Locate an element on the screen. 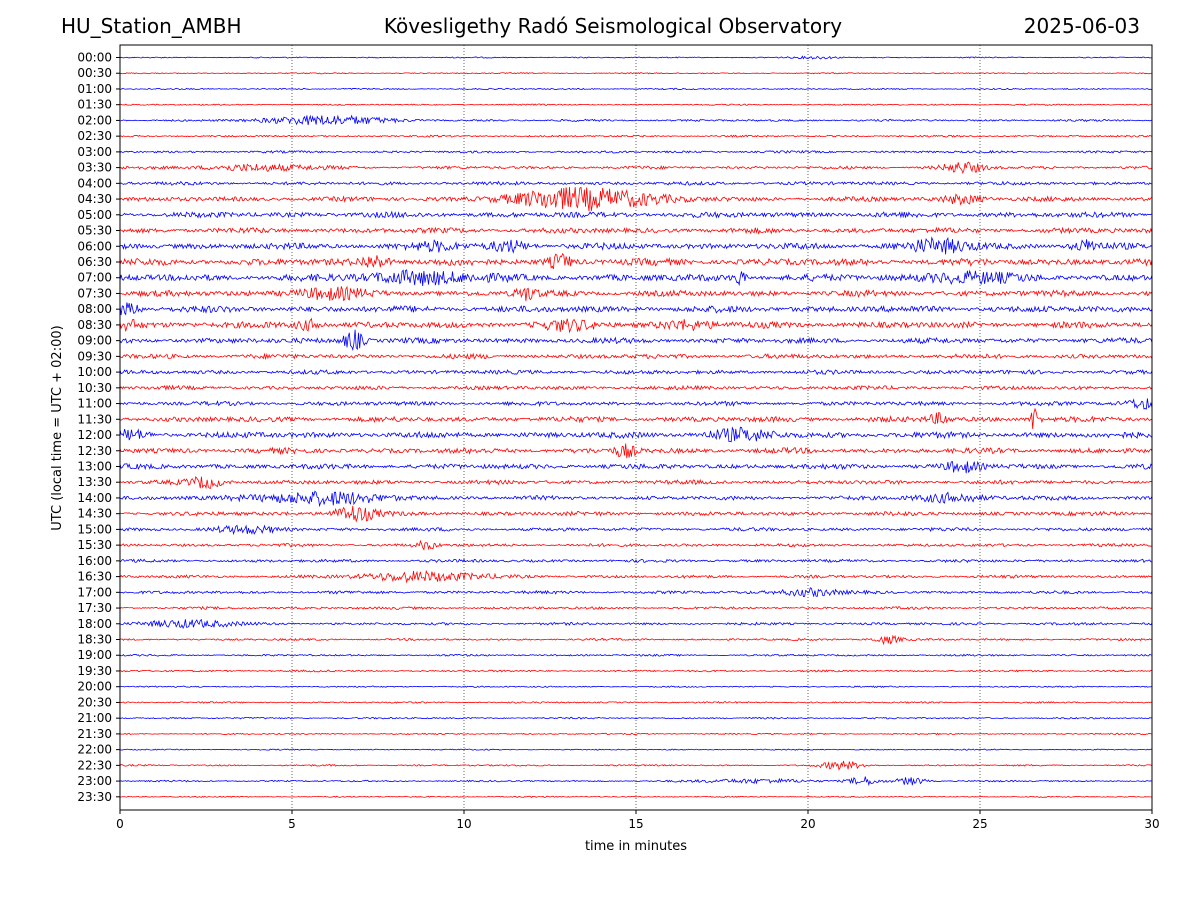  row-time-label: 19:00 is located at coordinates (94, 655).